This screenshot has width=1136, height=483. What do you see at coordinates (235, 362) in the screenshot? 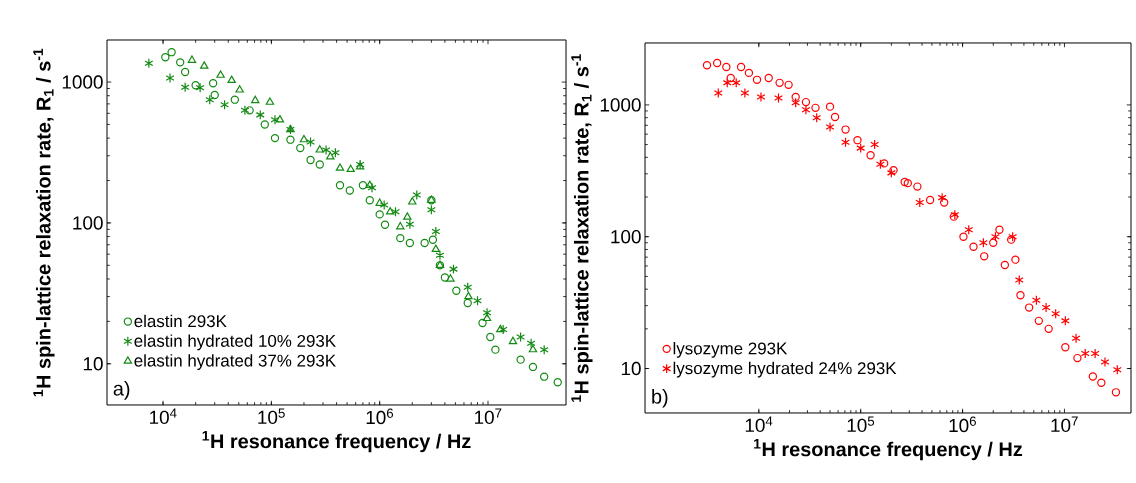
I see `legend-label: elastin hydrated 37% 293K` at bounding box center [235, 362].